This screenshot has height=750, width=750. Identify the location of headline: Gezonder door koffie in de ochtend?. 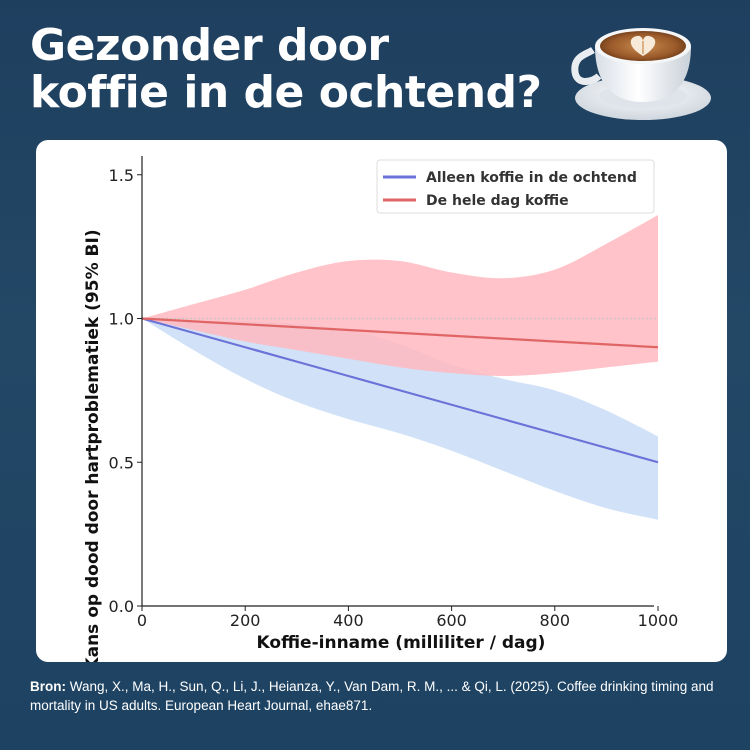
(286, 69).